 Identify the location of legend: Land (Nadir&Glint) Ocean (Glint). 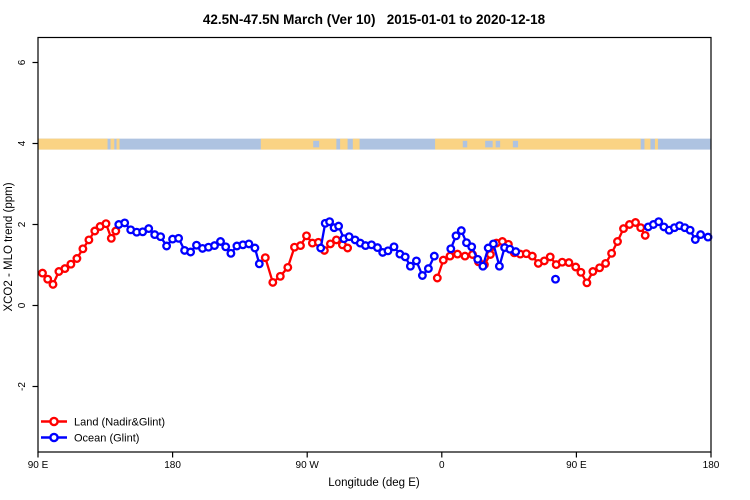
(103, 431).